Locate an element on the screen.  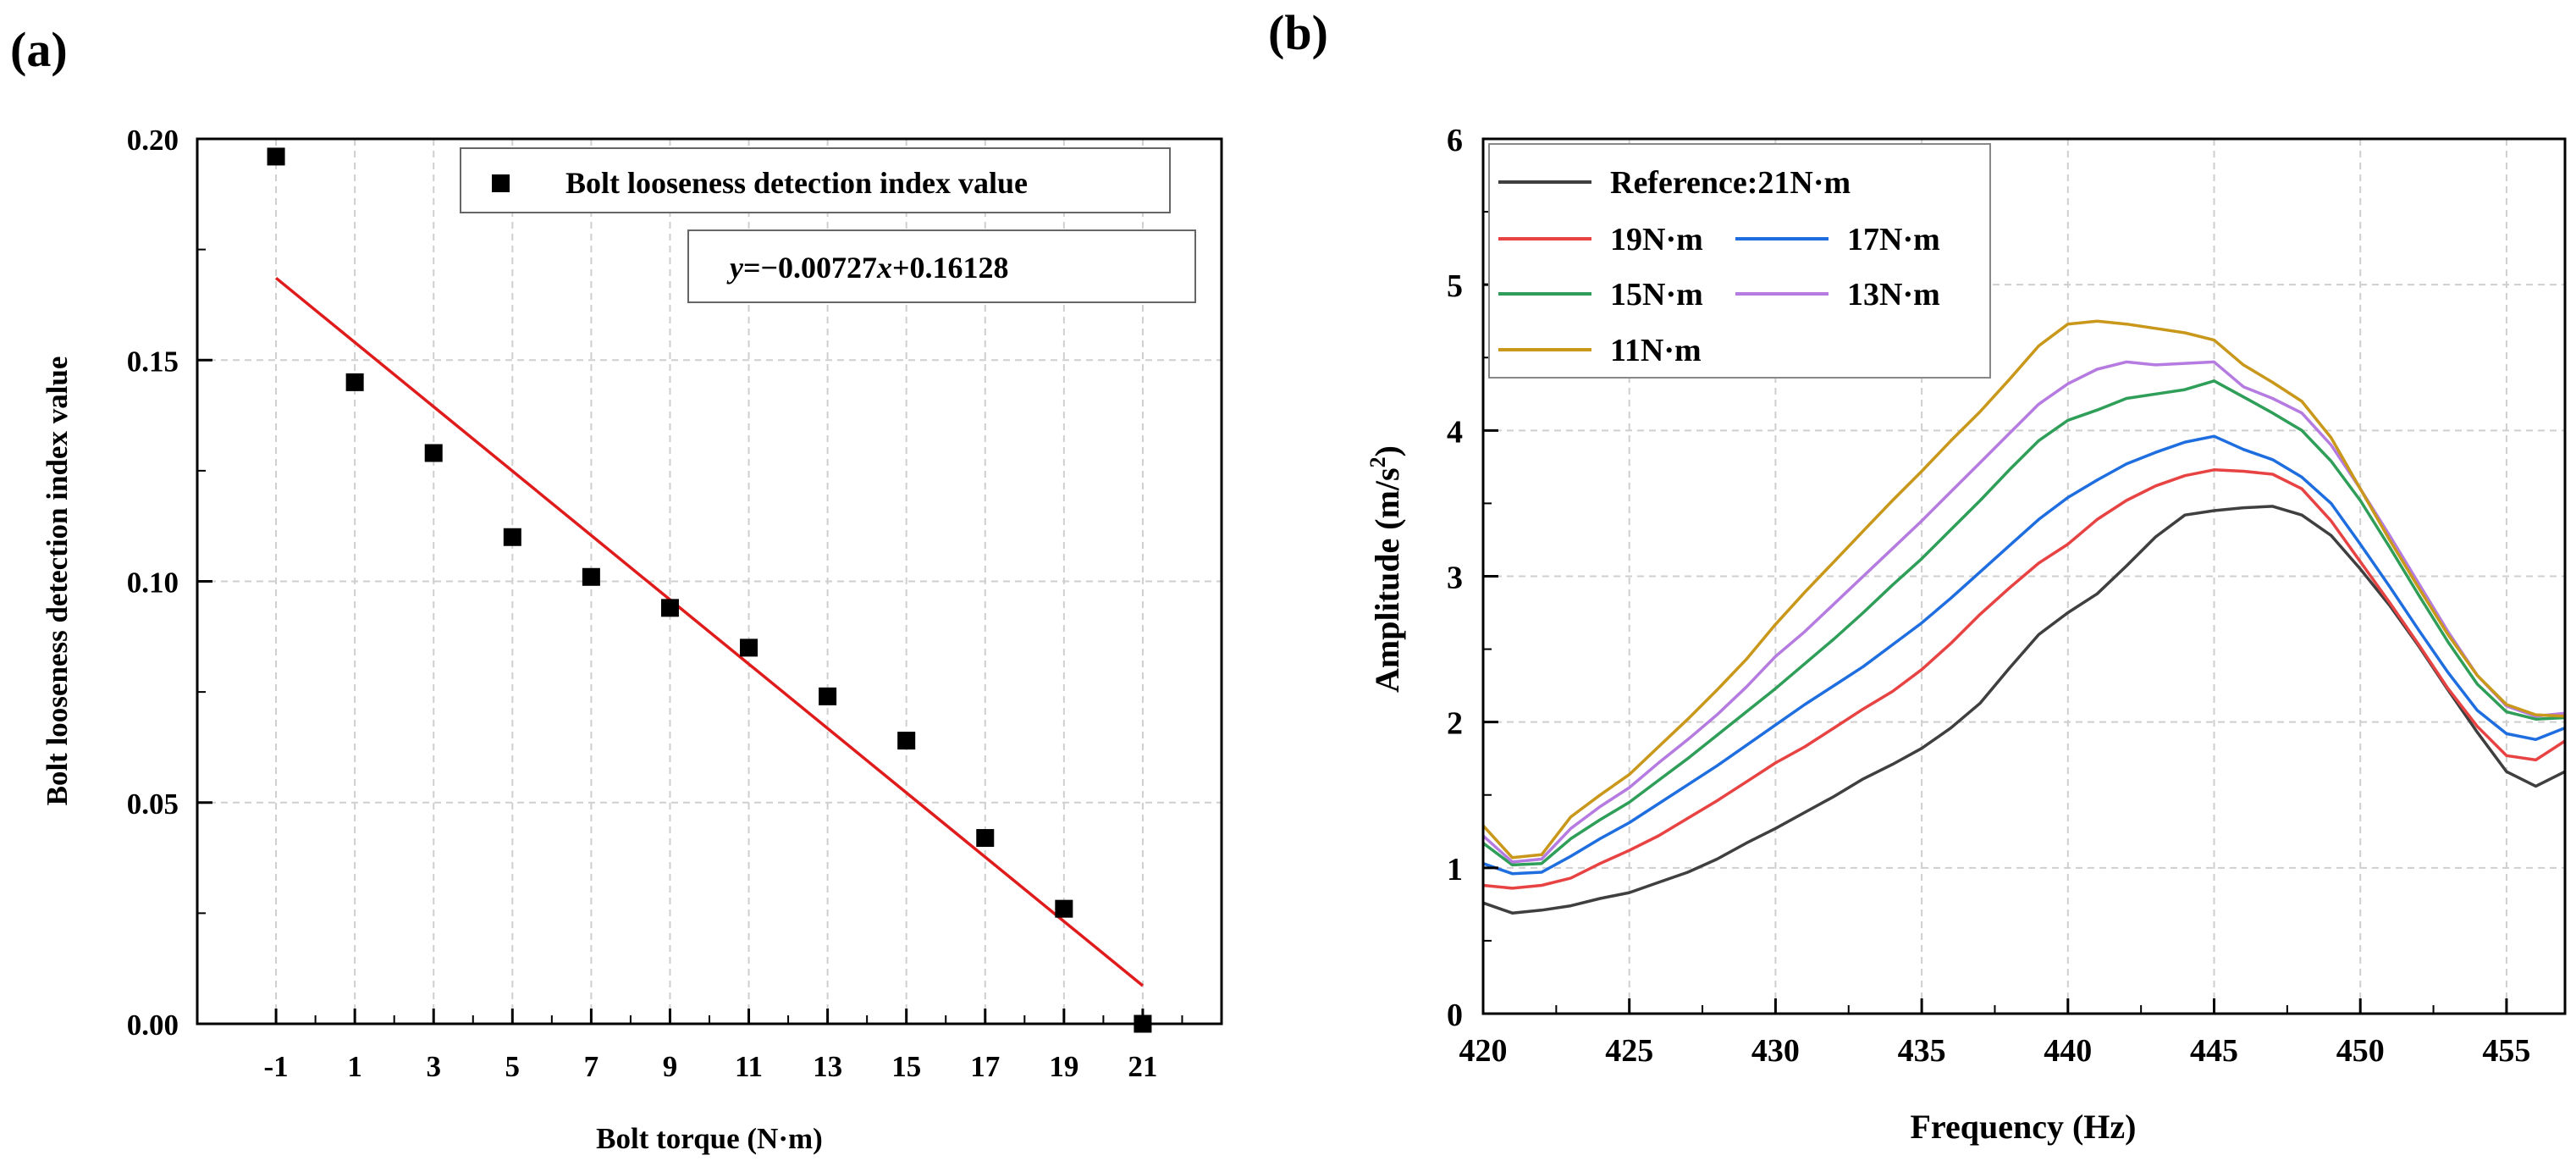
legend-label-1: 19N·m is located at coordinates (1657, 240).